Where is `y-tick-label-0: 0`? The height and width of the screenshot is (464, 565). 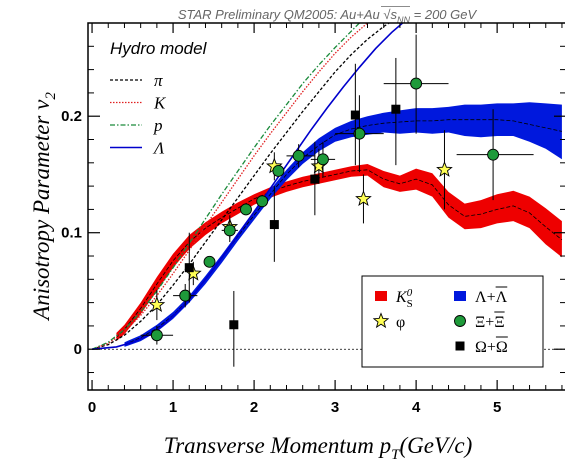
y-tick-label-0: 0 is located at coordinates (78, 349).